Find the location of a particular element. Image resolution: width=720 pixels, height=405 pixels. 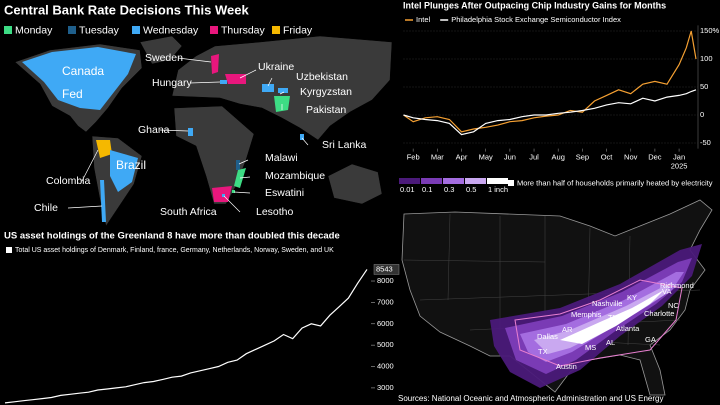

scale-label: 0.01 is located at coordinates (407, 189).